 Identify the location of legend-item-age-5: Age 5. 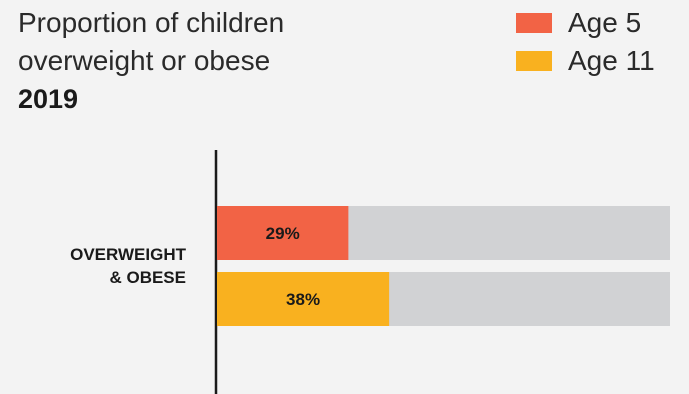
(585, 23).